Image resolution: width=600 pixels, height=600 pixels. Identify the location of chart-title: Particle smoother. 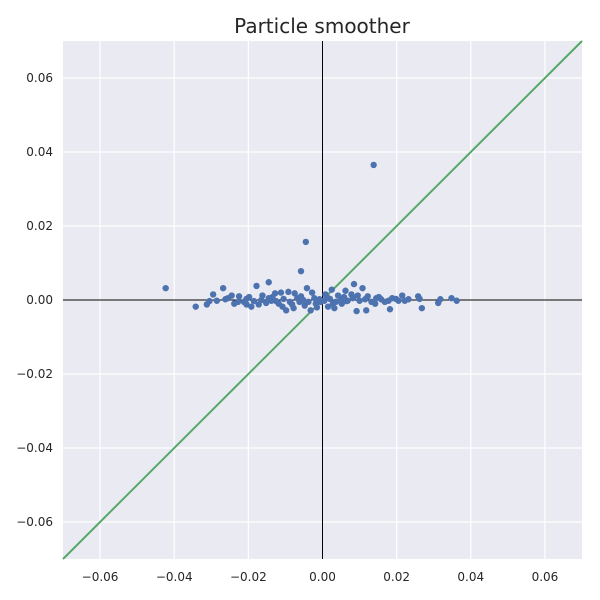
(322, 26).